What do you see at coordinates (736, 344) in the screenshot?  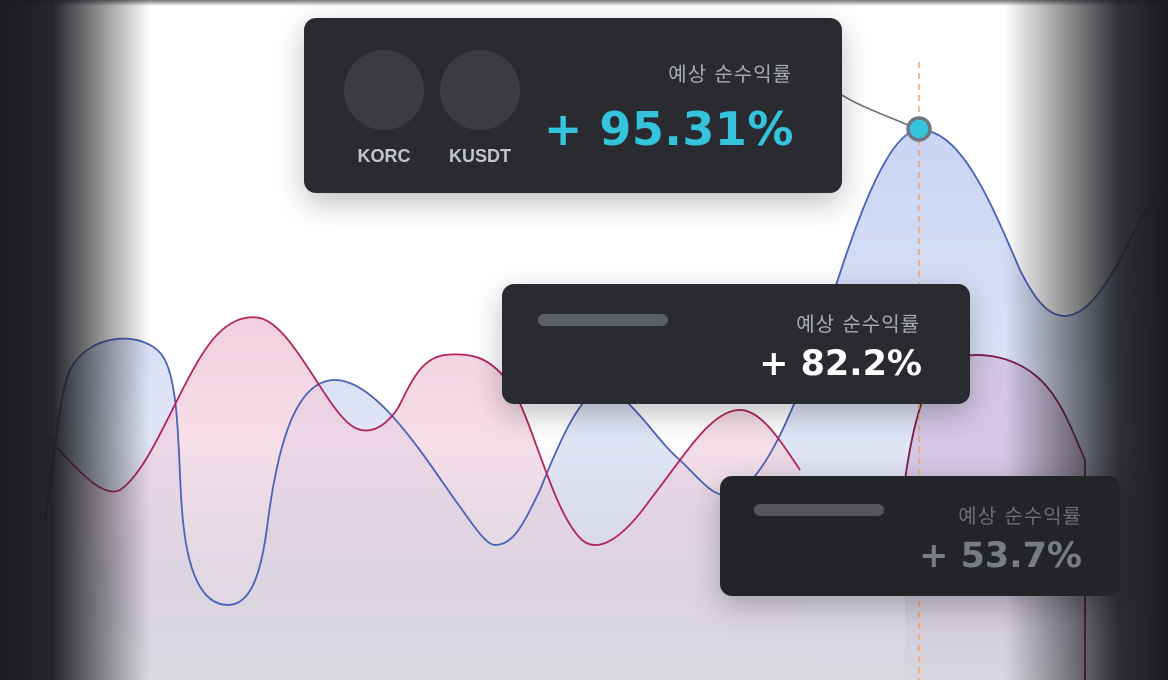 I see `secondary-yield-card: 예상 순수익률 + 82.2%` at bounding box center [736, 344].